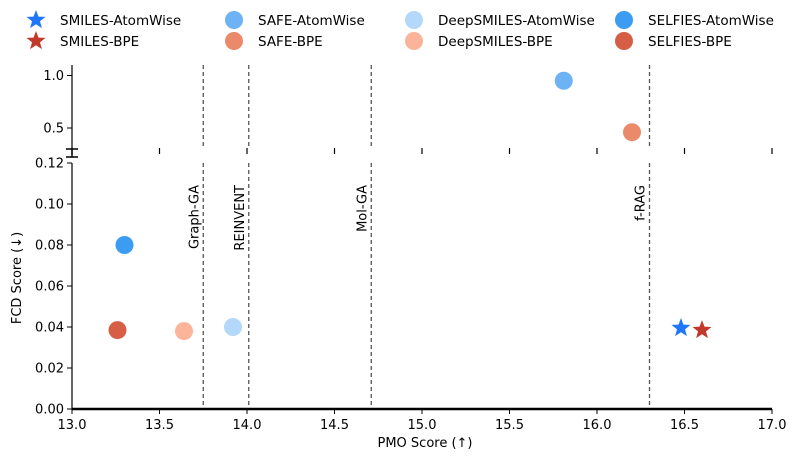 This screenshot has height=461, width=797. What do you see at coordinates (234, 41) in the screenshot?
I see `legend-marker-safe-bpe` at bounding box center [234, 41].